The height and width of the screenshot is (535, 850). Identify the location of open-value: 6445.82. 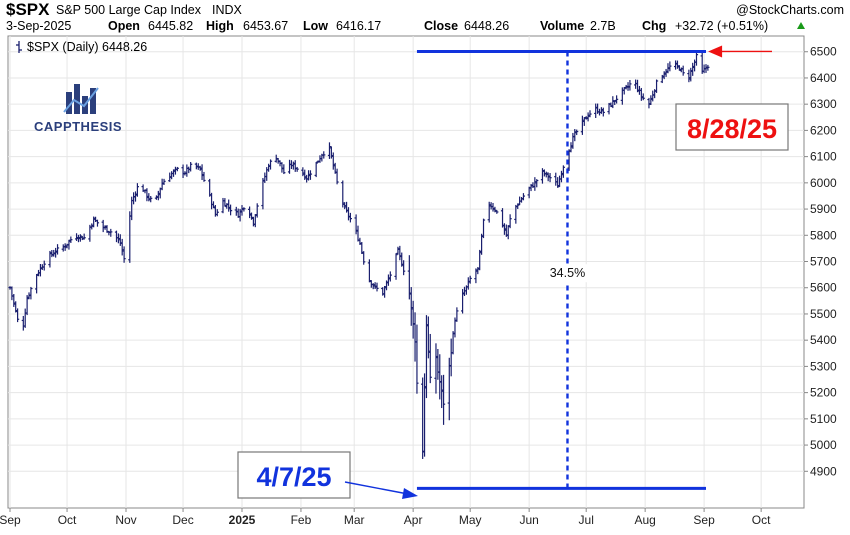
(170, 26).